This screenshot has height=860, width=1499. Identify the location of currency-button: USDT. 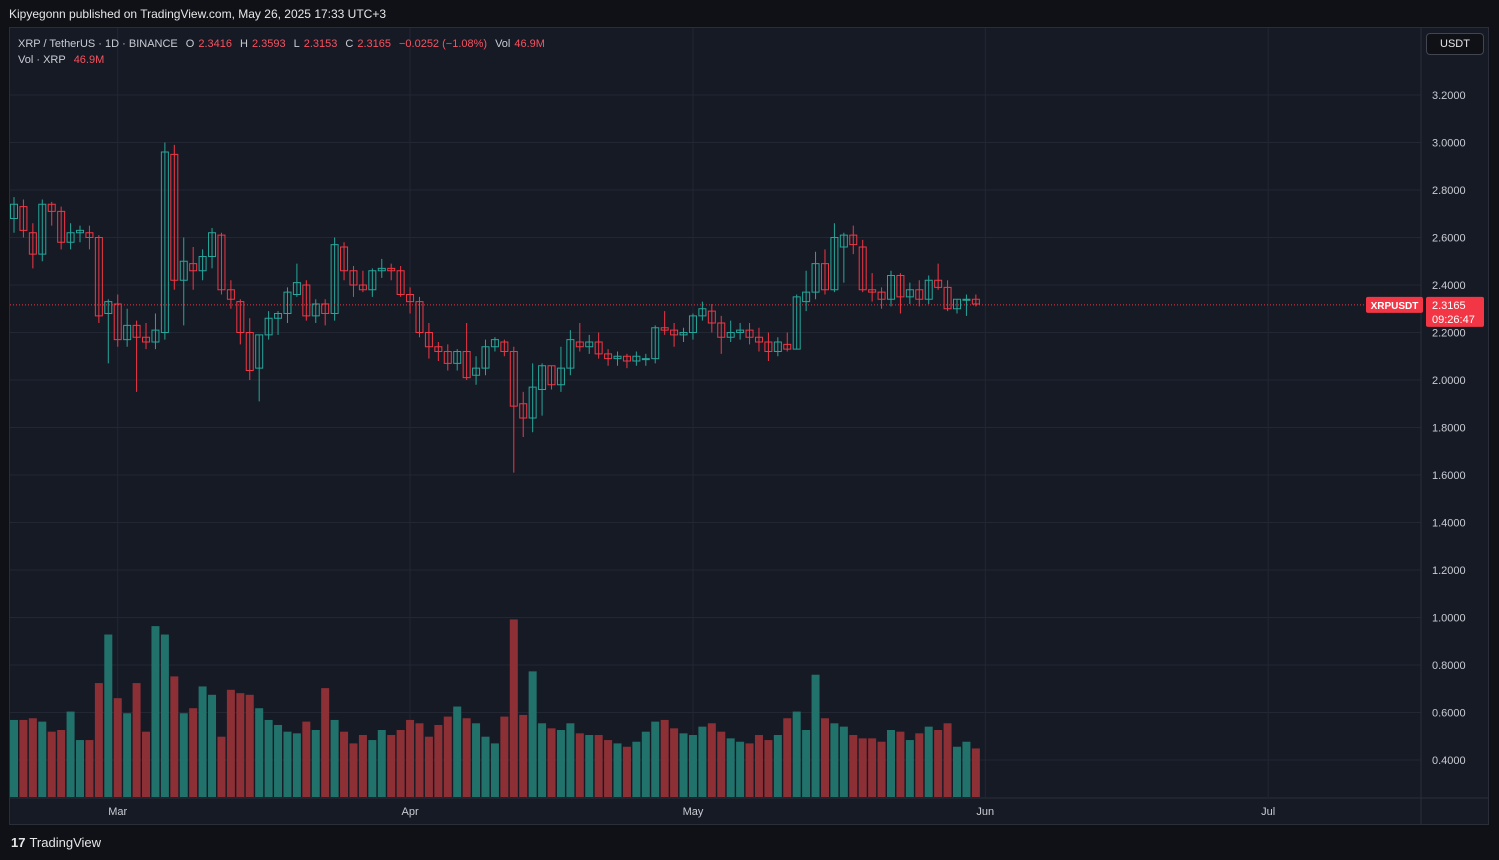
(1455, 44).